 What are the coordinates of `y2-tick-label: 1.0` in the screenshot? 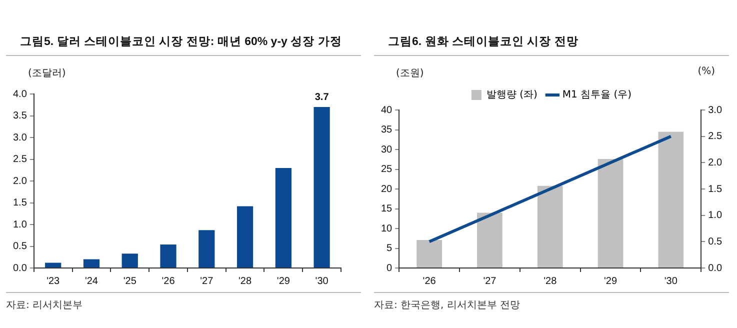 It's located at (715, 216).